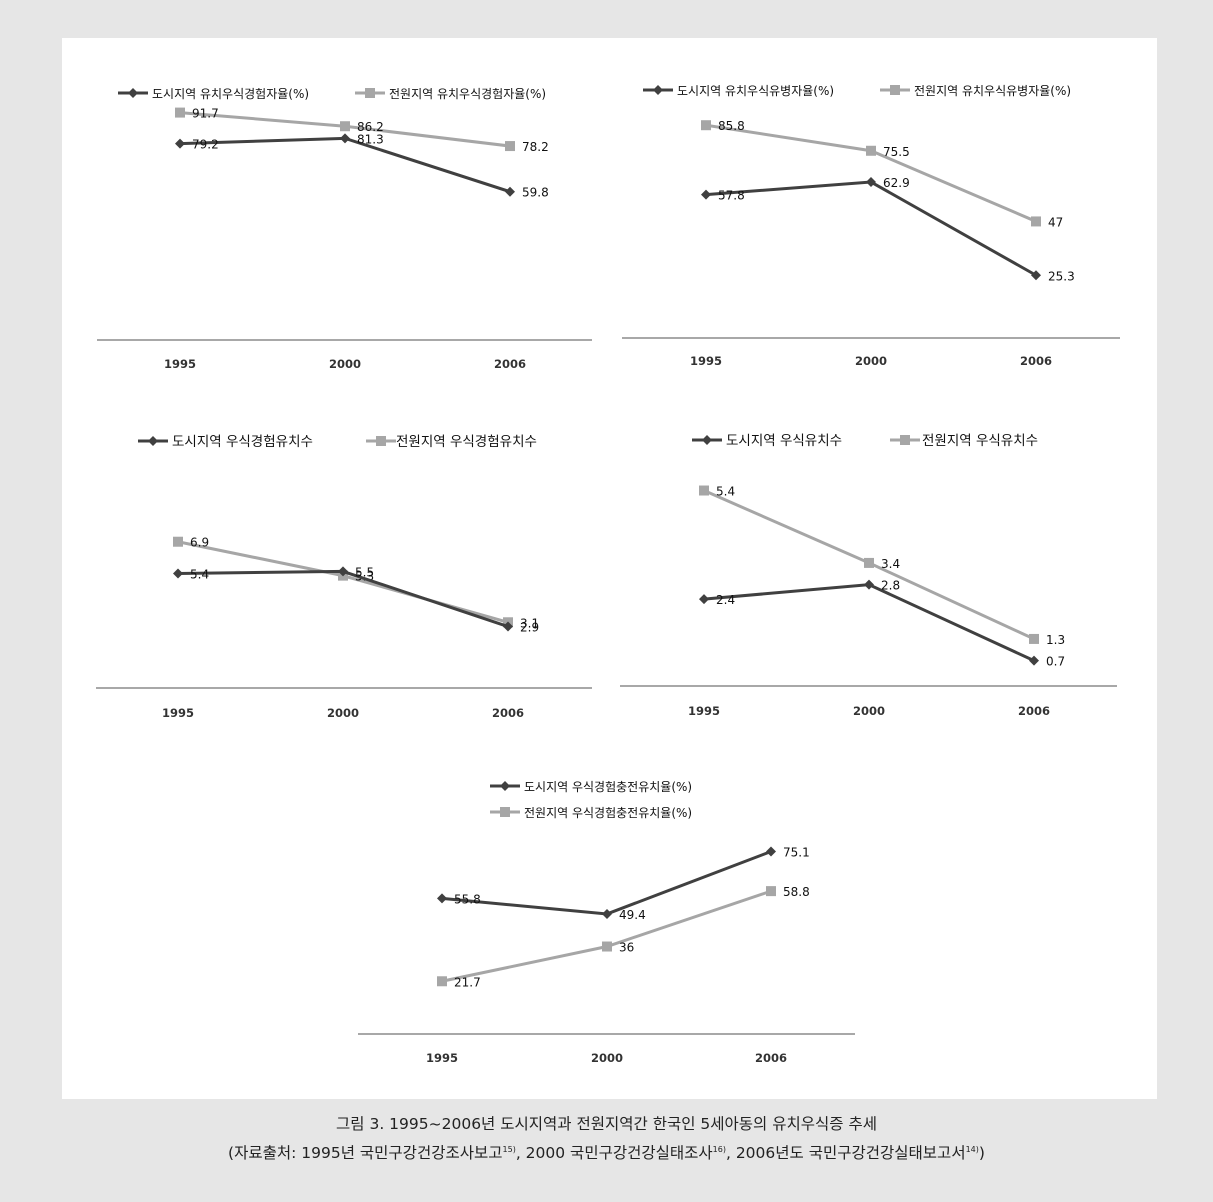 Image resolution: width=1213 pixels, height=1202 pixels. Describe the element at coordinates (972, 1149) in the screenshot. I see `caption-ref-3: 14)` at that location.